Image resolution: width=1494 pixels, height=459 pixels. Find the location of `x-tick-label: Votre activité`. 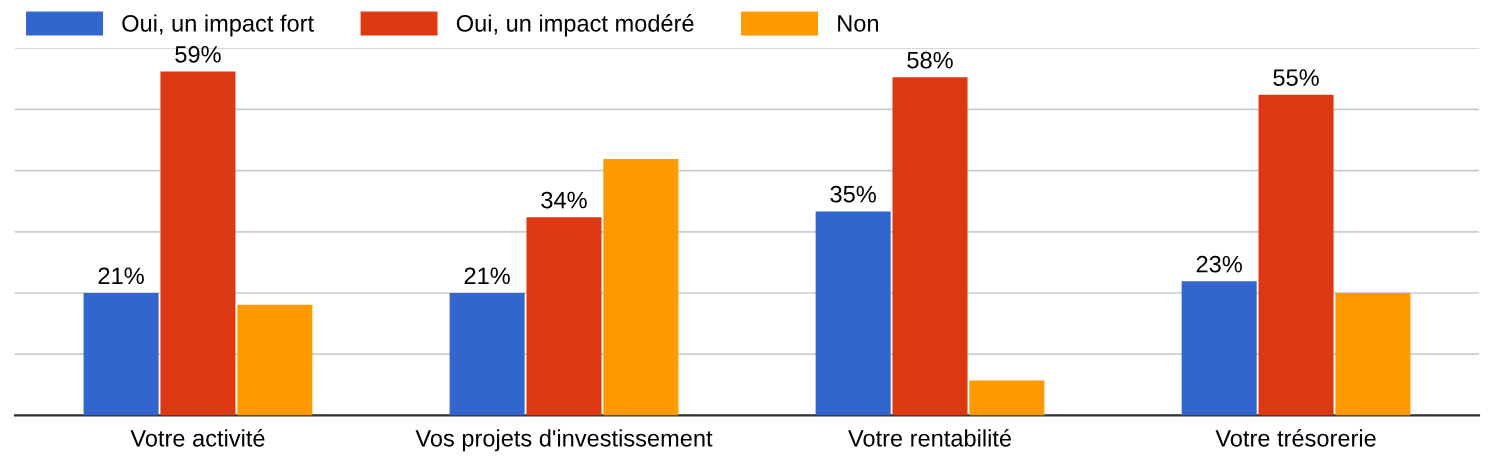

x-tick-label: Votre activité is located at coordinates (197, 438).